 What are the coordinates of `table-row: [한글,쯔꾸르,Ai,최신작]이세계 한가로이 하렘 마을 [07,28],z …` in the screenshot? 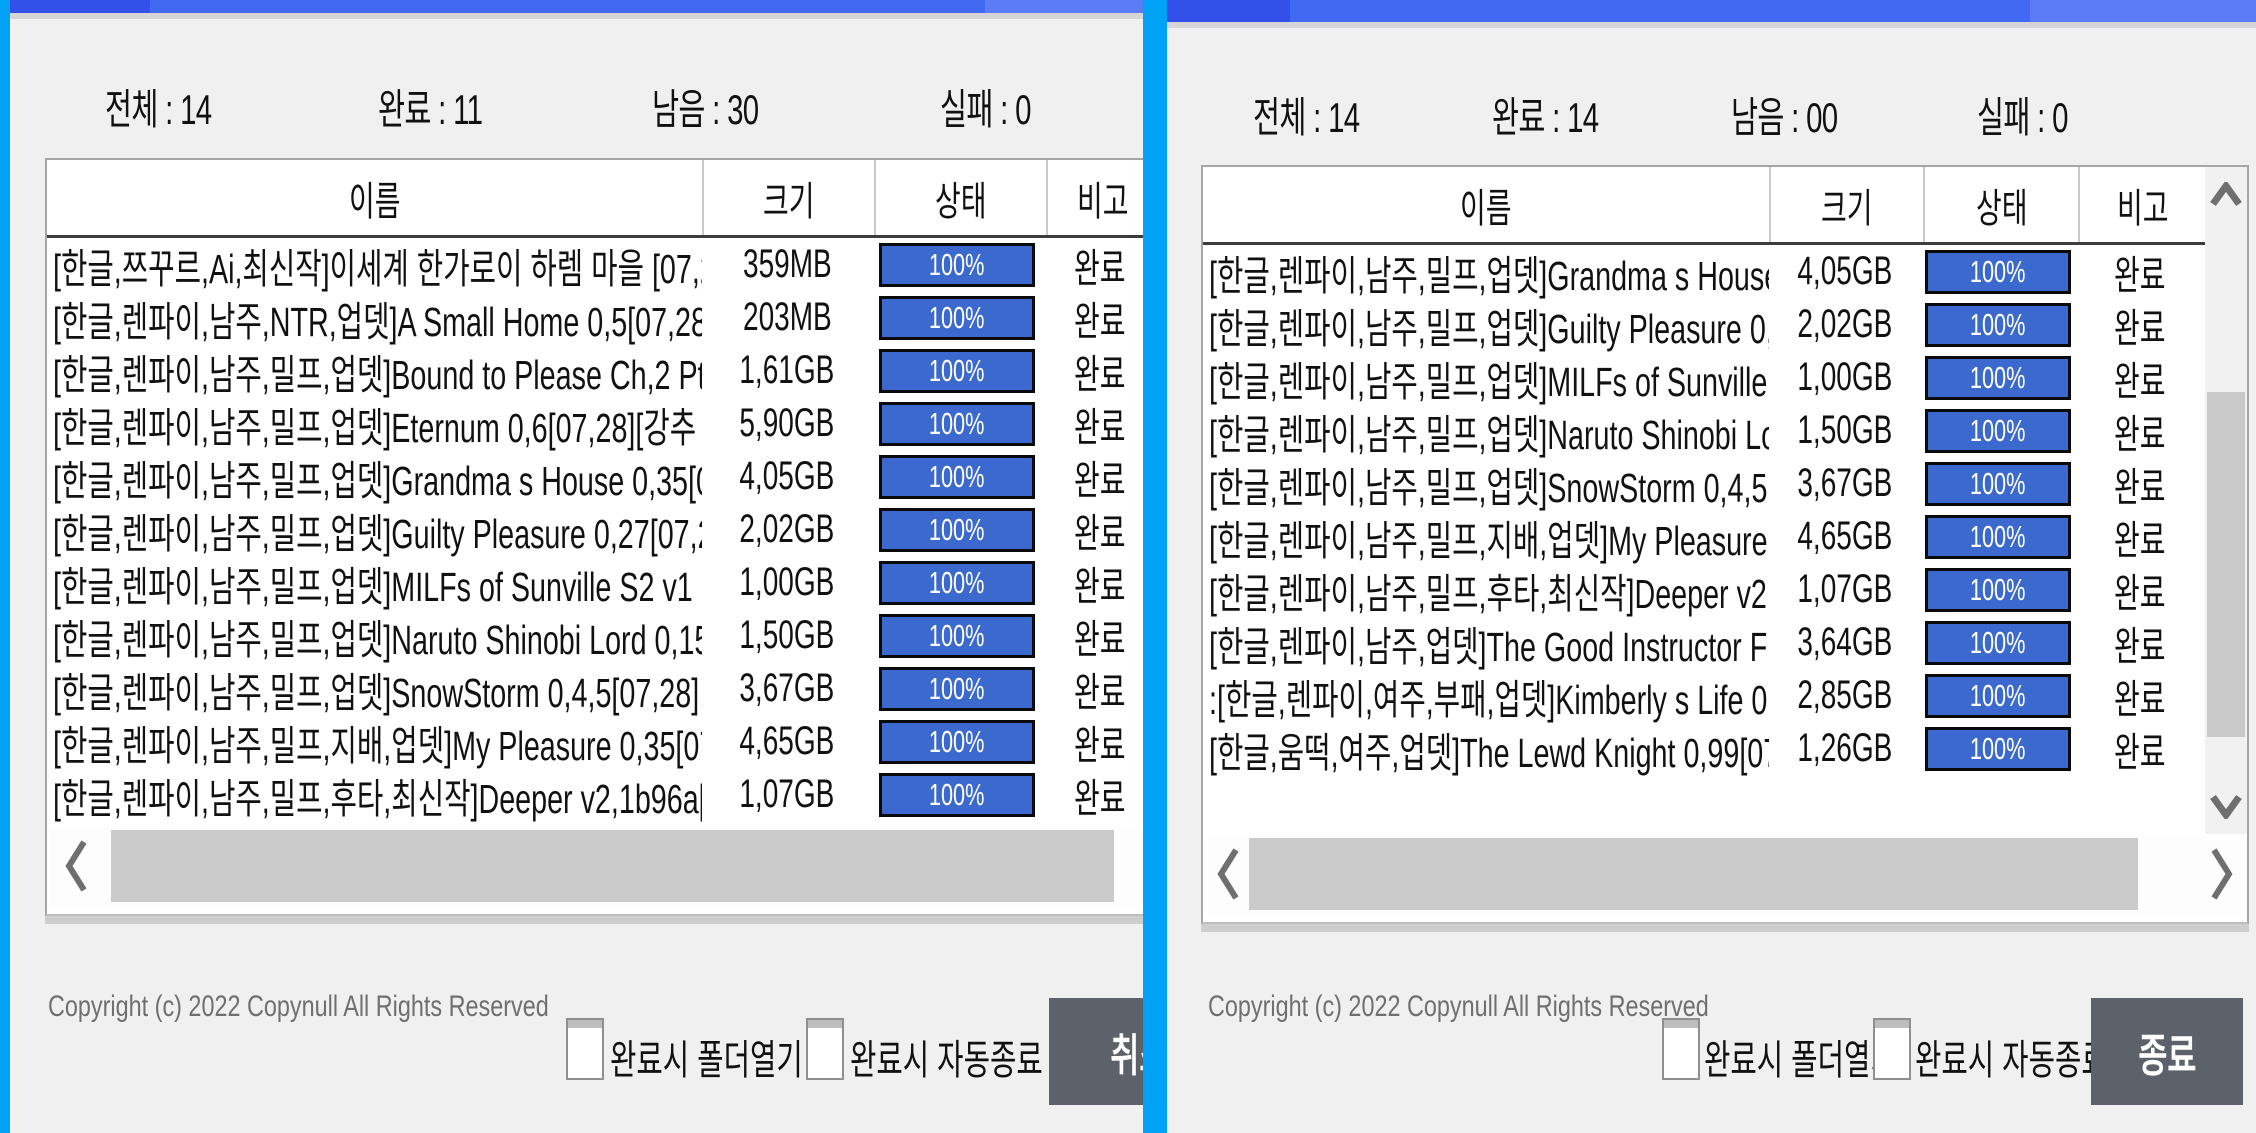 It's located at (595, 265).